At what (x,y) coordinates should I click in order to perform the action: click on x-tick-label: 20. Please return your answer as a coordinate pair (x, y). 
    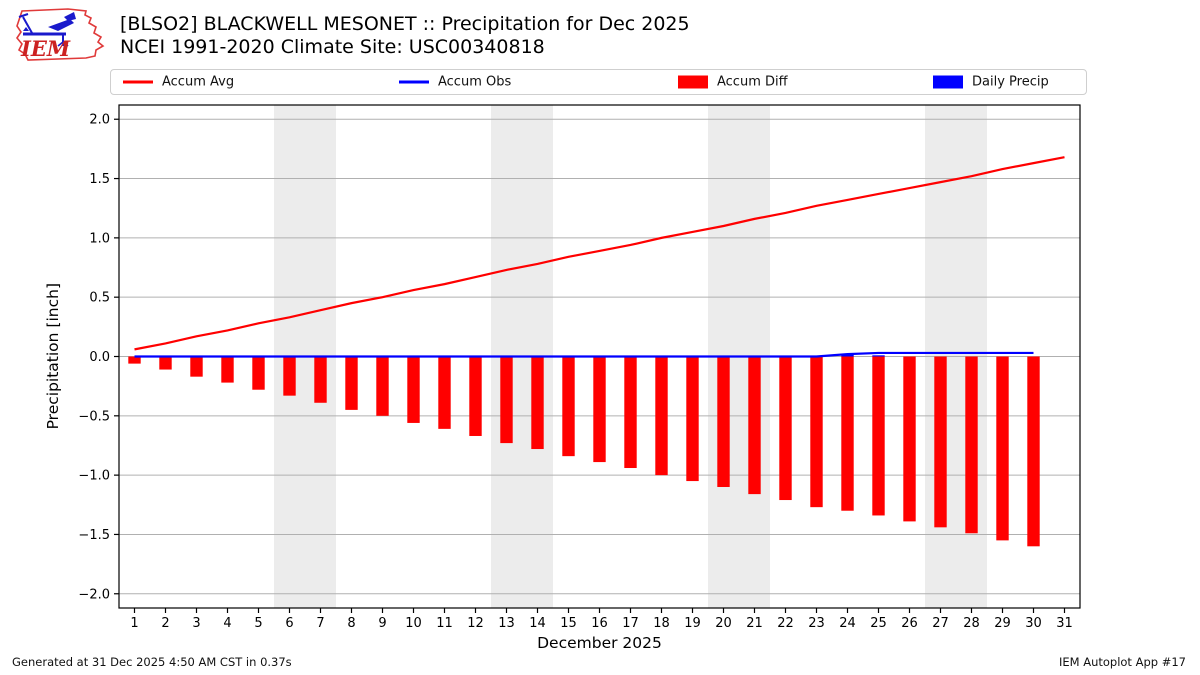
    Looking at the image, I should click on (723, 623).